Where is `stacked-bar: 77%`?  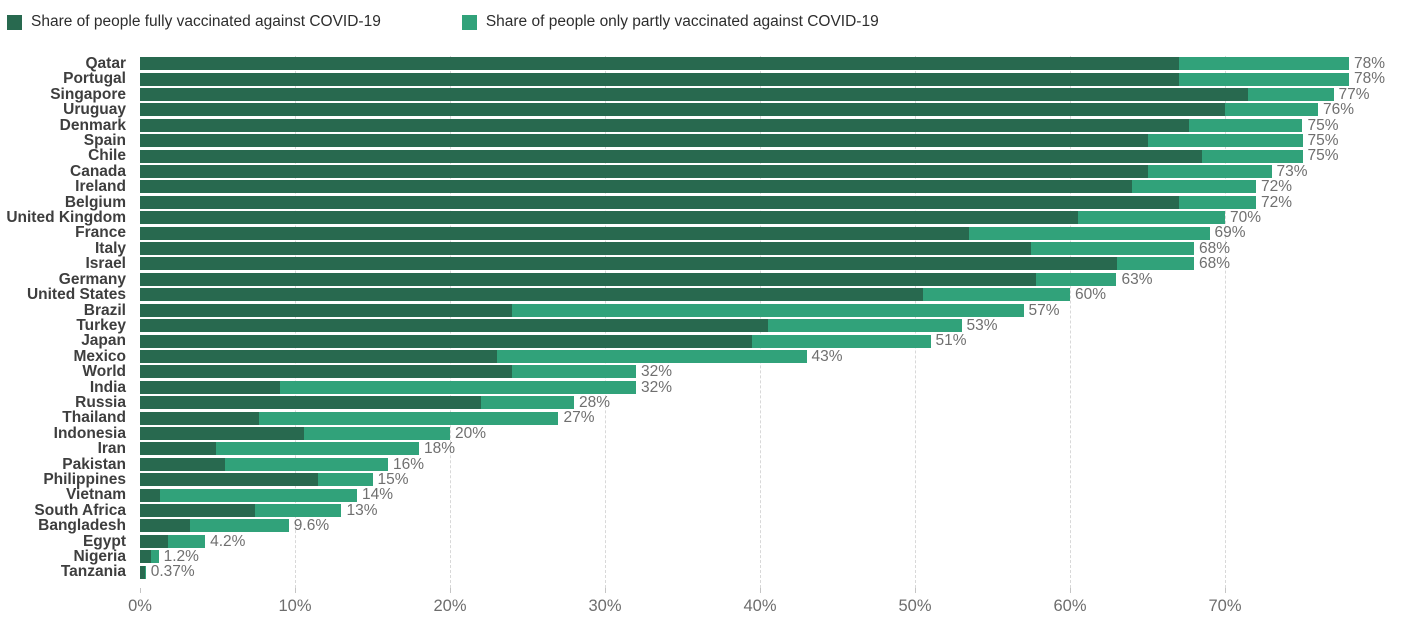 stacked-bar: 77% is located at coordinates (755, 94).